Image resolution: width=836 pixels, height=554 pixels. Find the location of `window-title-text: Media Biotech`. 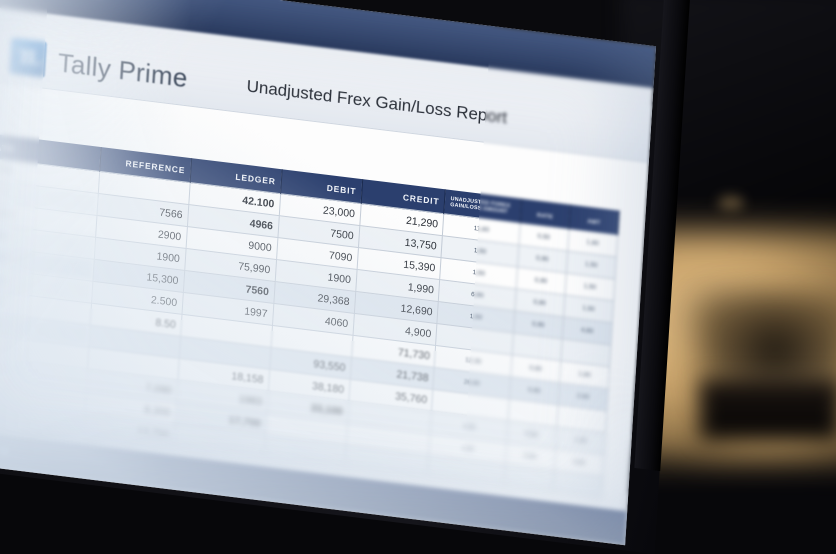

window-title-text: Media Biotech is located at coordinates (55, 0).